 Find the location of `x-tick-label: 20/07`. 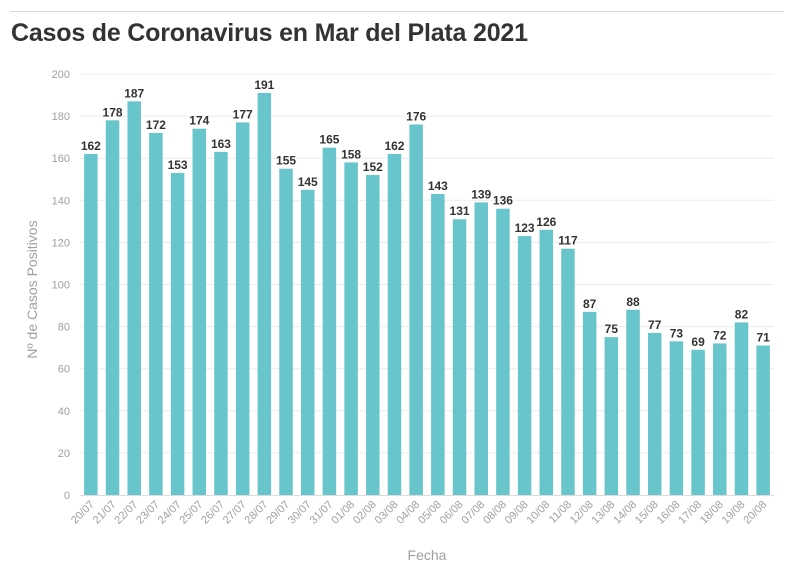

x-tick-label: 20/07 is located at coordinates (83, 513).